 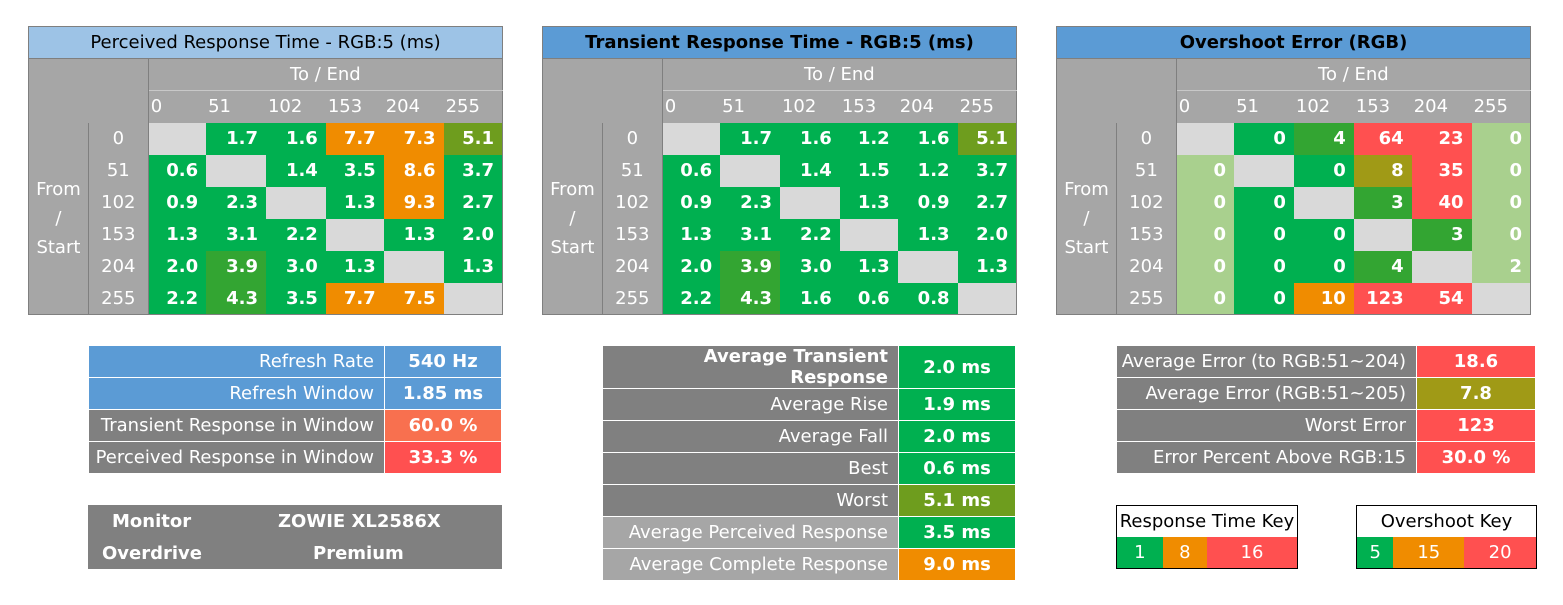 What do you see at coordinates (987, 170) in the screenshot?
I see `heatmap-cell: 3.7` at bounding box center [987, 170].